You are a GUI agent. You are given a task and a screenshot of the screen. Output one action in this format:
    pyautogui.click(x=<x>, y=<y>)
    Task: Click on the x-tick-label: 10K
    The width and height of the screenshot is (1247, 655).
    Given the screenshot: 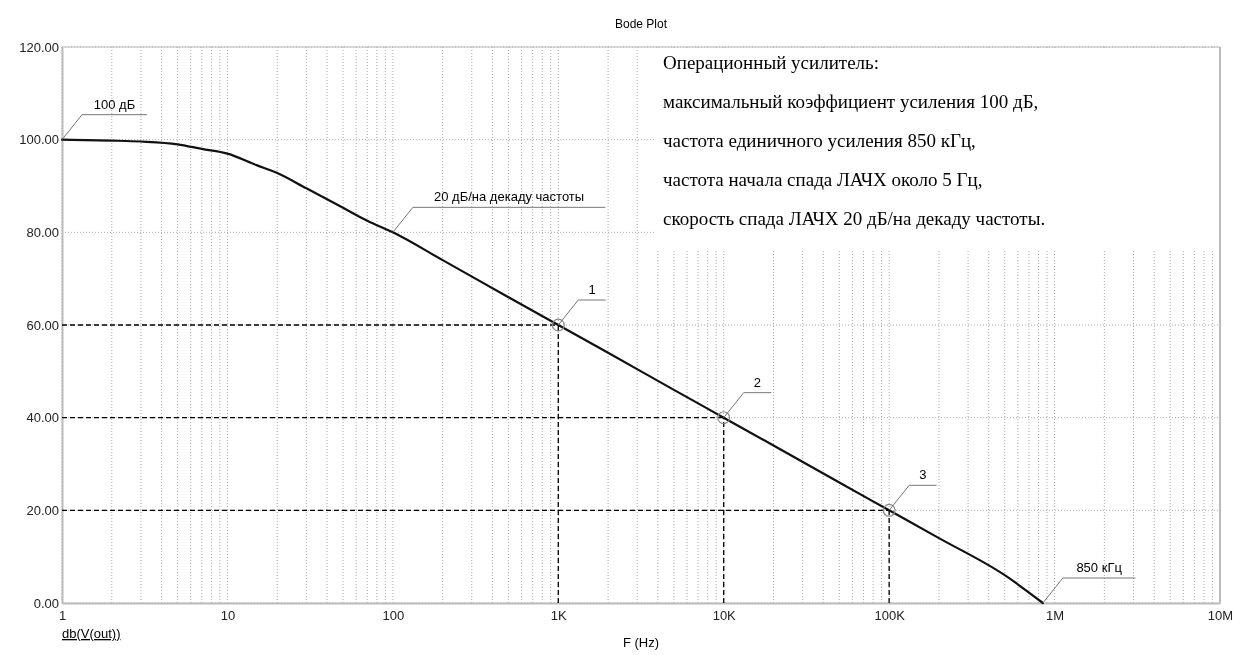 What is the action you would take?
    pyautogui.click(x=724, y=616)
    